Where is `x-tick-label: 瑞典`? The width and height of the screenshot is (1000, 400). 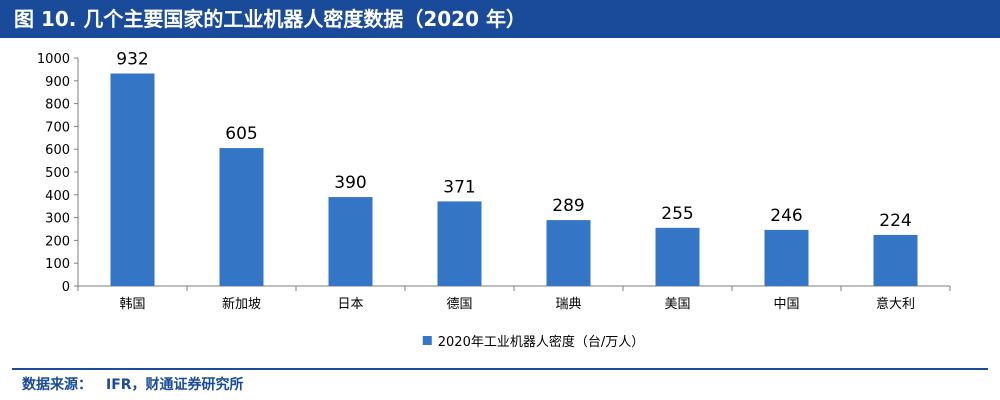
x-tick-label: 瑞典 is located at coordinates (568, 304).